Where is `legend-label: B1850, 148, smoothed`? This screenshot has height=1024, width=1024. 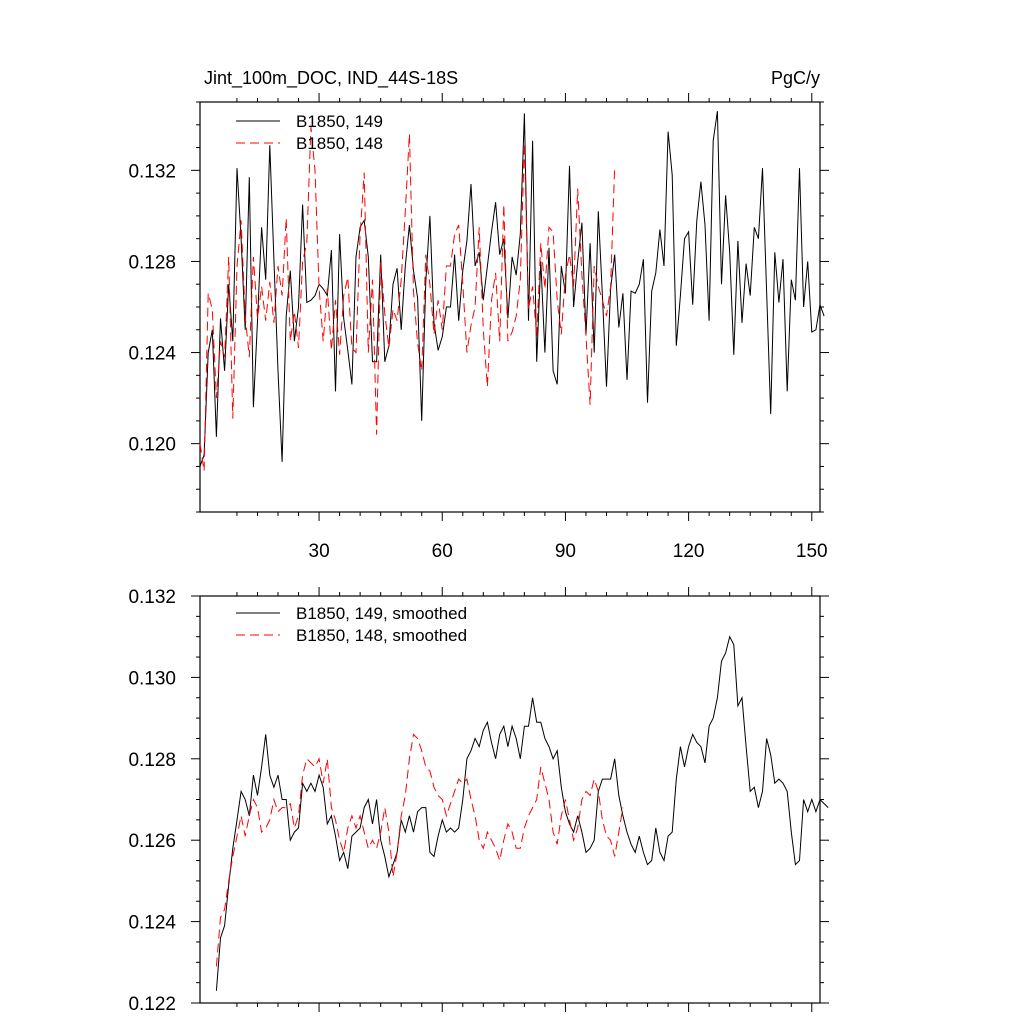
legend-label: B1850, 148, smoothed is located at coordinates (381, 635).